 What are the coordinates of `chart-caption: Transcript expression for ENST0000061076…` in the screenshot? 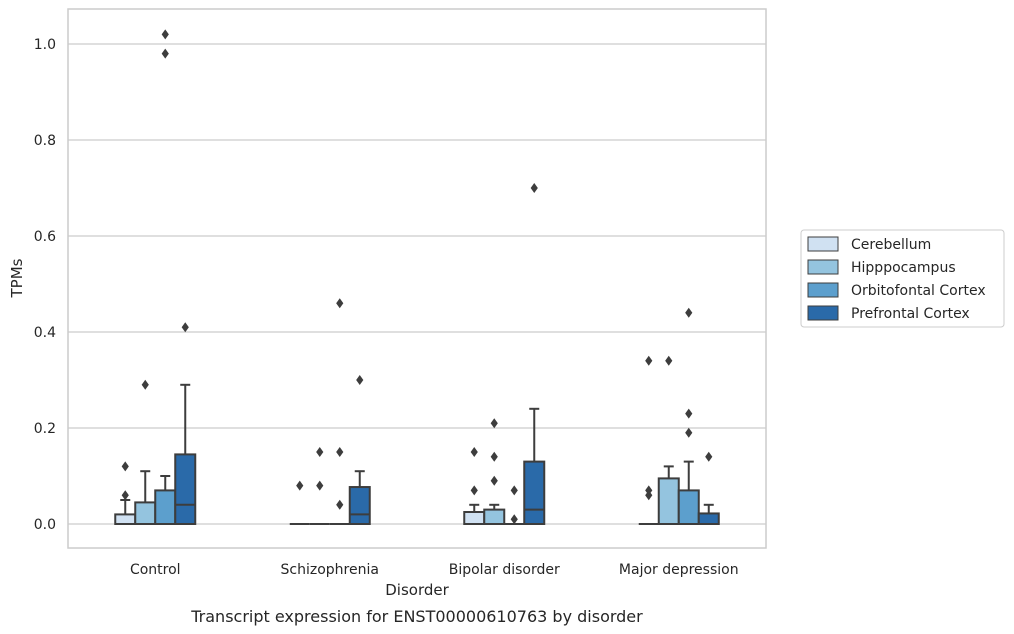 It's located at (416, 616).